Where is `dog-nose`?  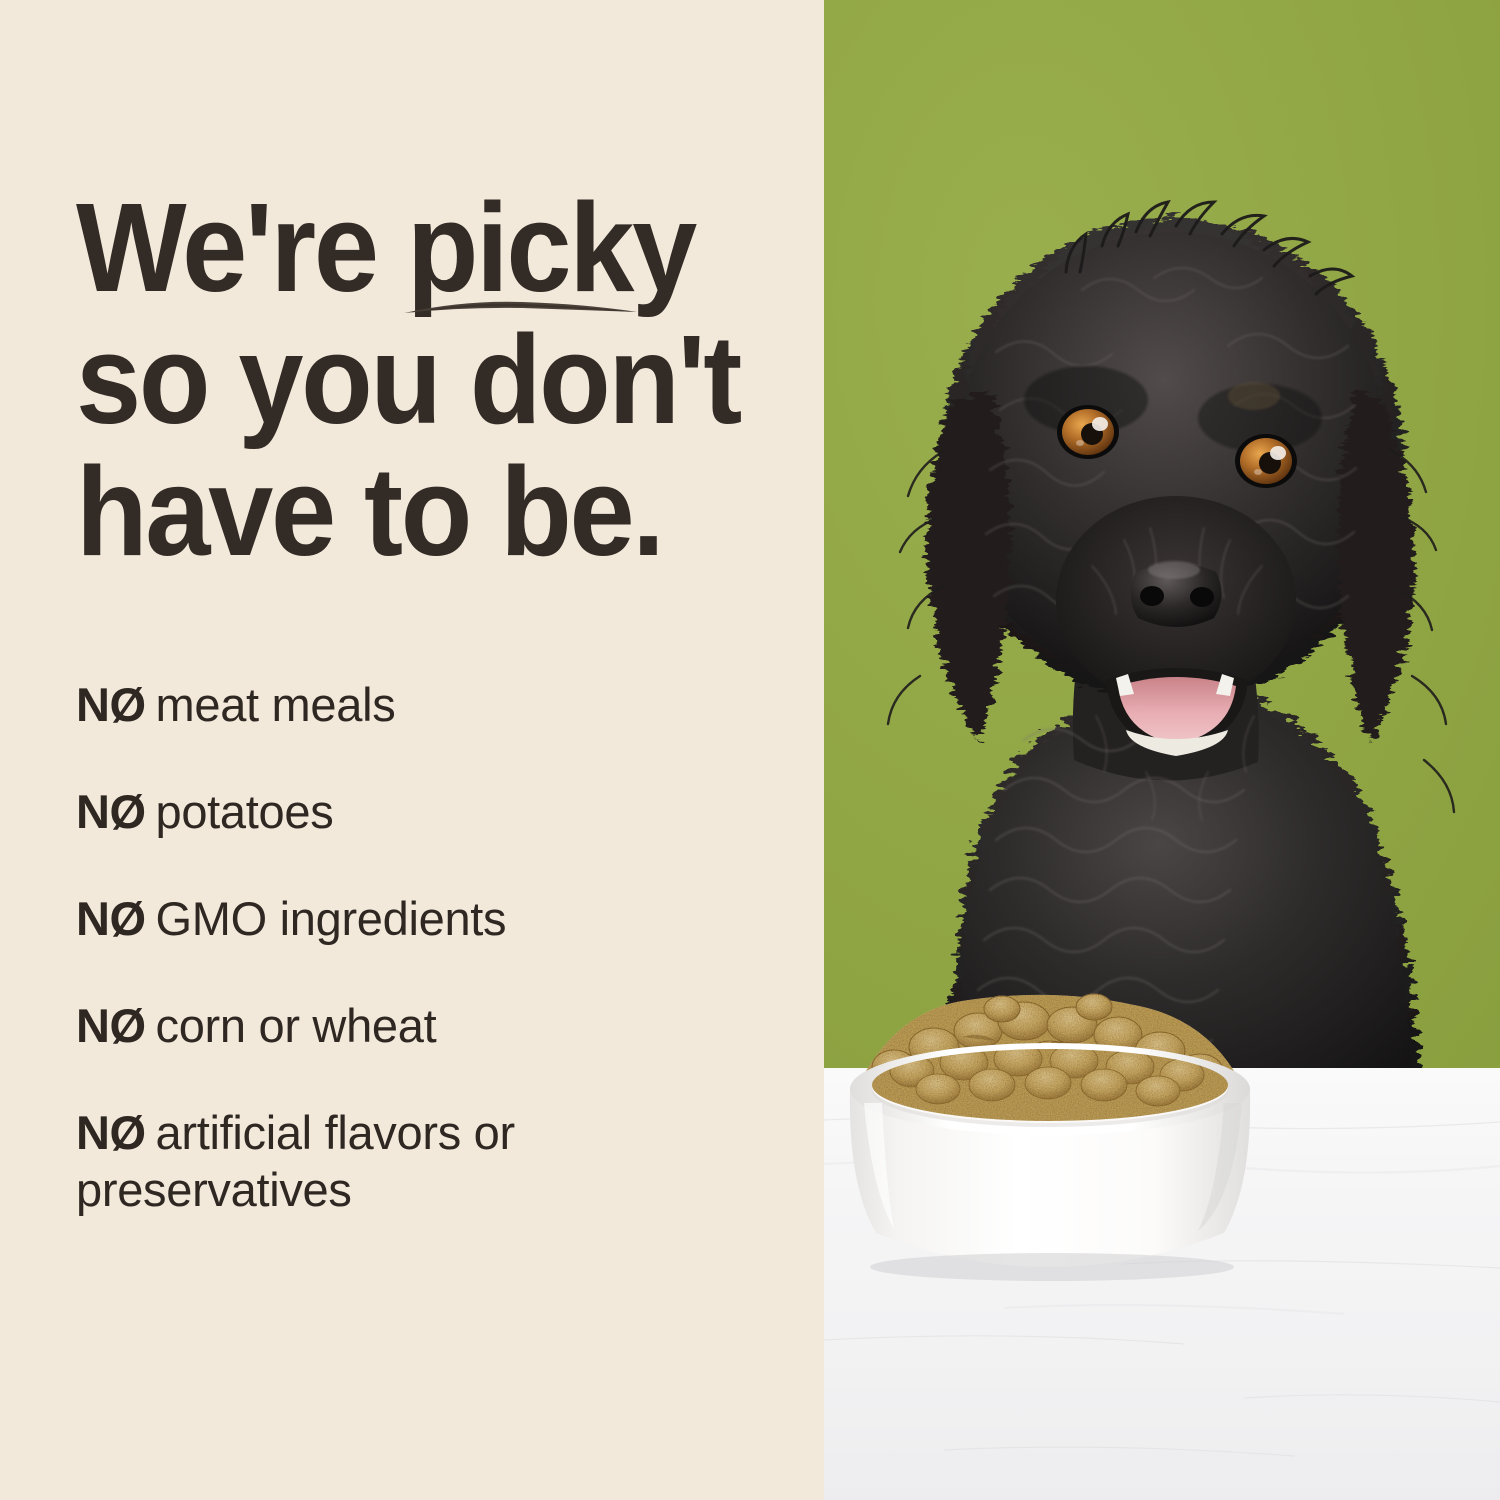
dog-nose is located at coordinates (1176, 594).